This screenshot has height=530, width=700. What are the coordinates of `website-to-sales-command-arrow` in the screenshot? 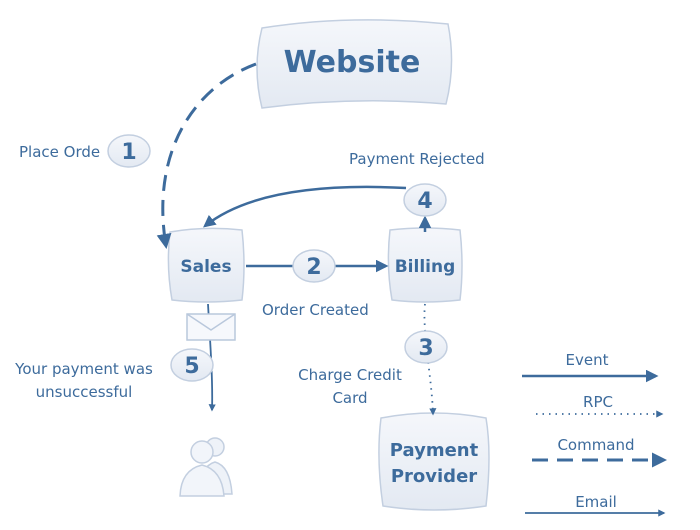 It's located at (206, 155).